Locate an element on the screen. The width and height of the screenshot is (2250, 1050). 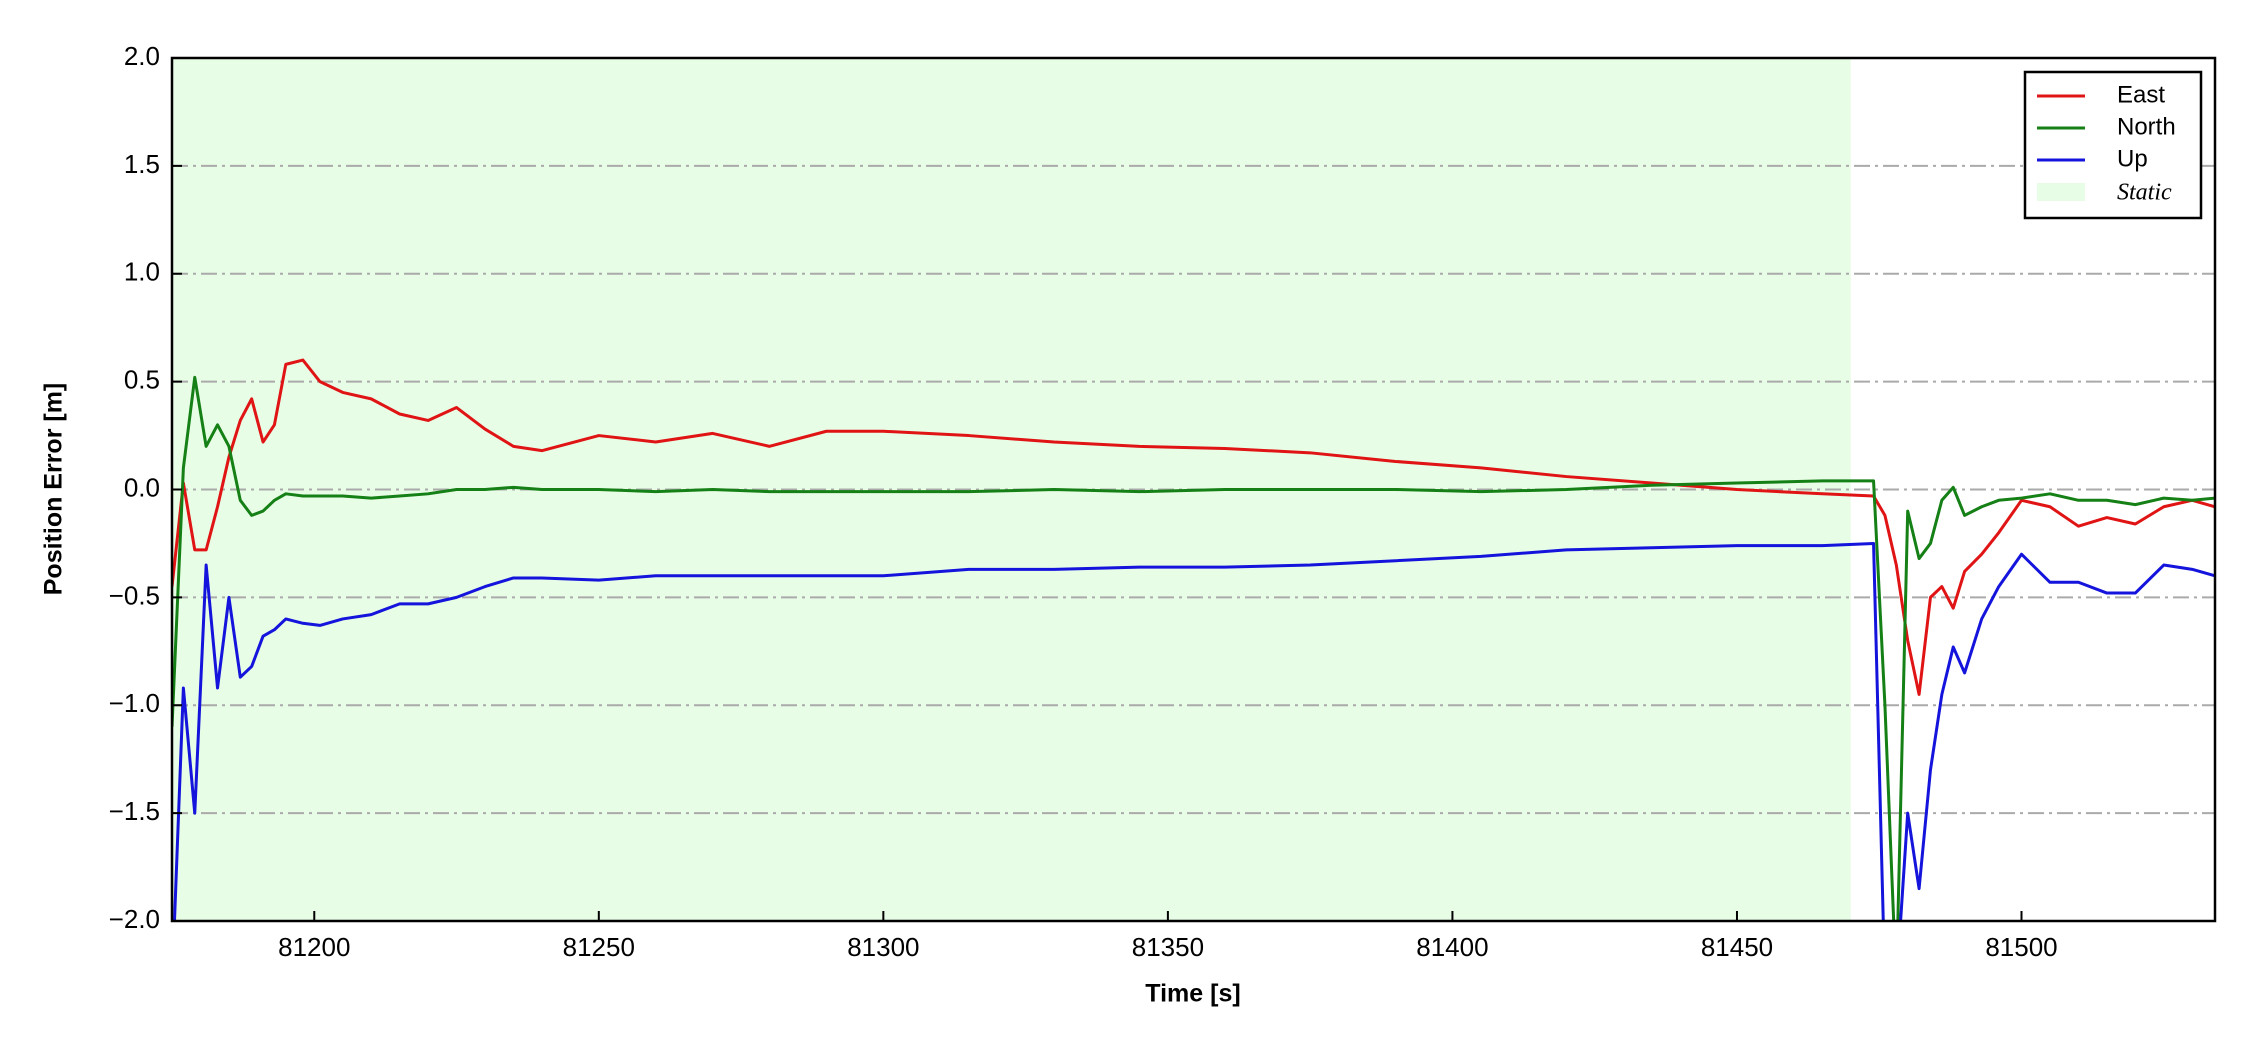
y-tick-label: −0.5 is located at coordinates (134, 595).